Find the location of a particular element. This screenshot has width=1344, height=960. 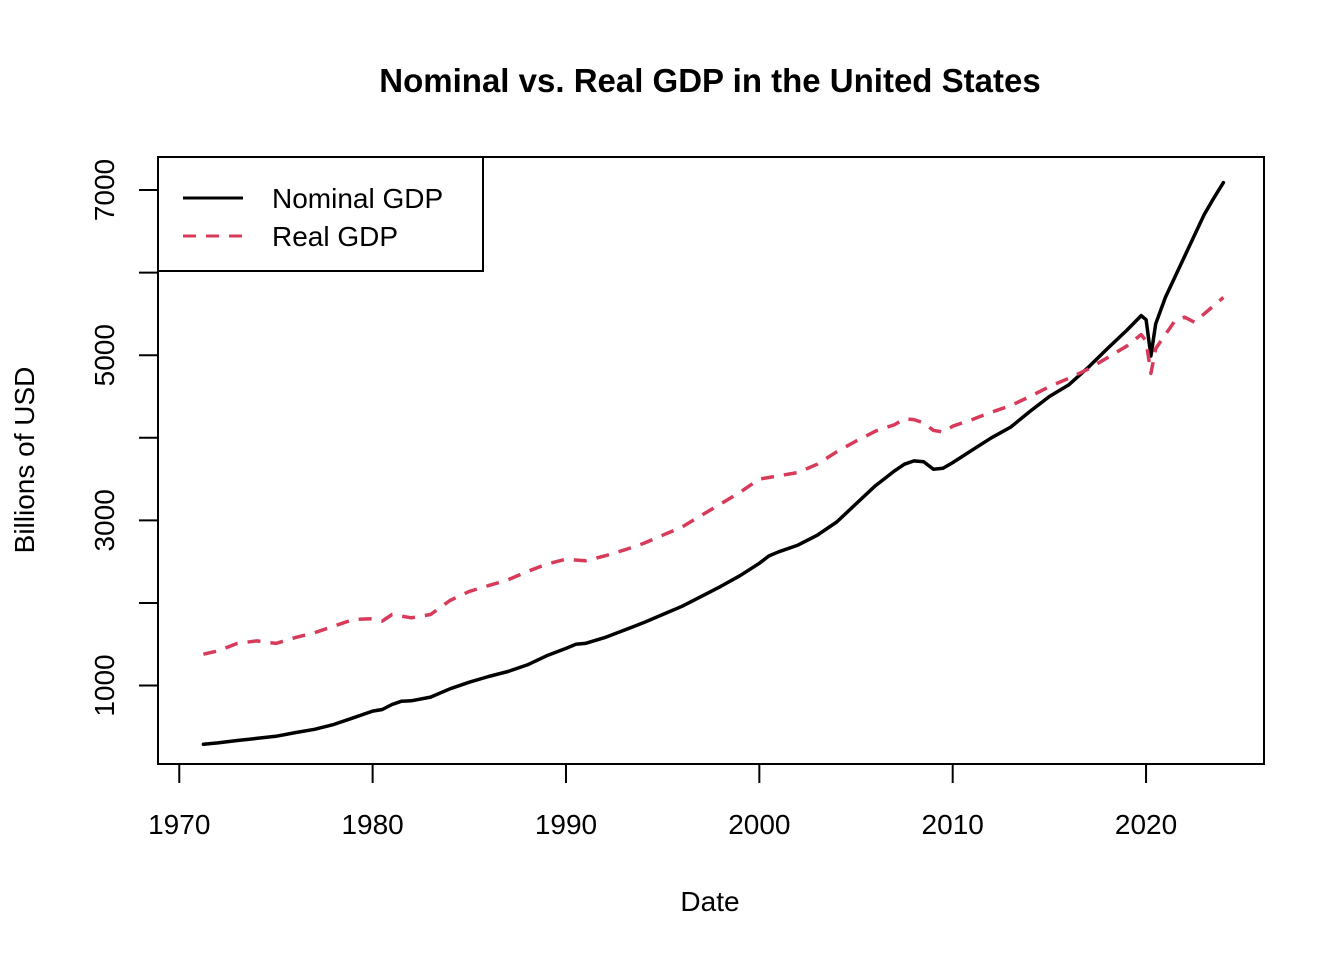

x-tick-label: 2000 is located at coordinates (759, 824).